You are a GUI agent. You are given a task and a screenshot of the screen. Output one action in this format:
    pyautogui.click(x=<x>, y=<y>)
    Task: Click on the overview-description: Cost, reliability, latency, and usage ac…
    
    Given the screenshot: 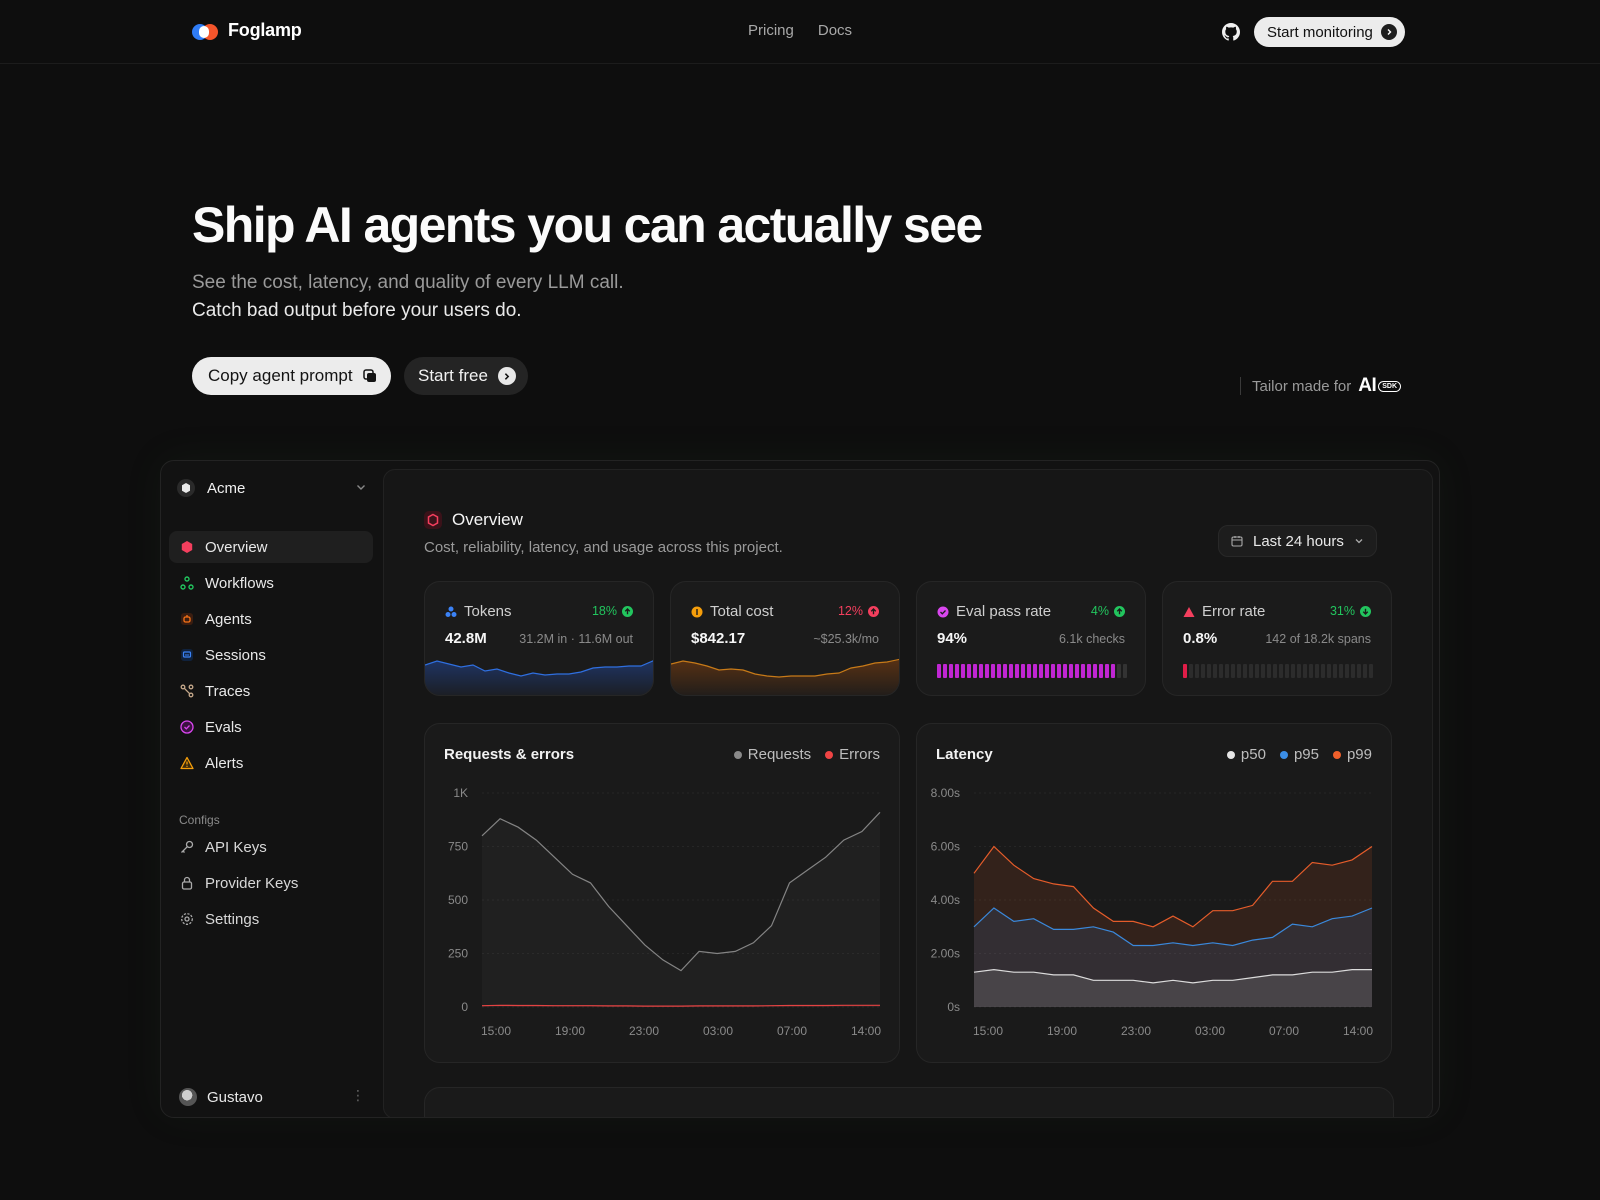 What is the action you would take?
    pyautogui.click(x=603, y=547)
    